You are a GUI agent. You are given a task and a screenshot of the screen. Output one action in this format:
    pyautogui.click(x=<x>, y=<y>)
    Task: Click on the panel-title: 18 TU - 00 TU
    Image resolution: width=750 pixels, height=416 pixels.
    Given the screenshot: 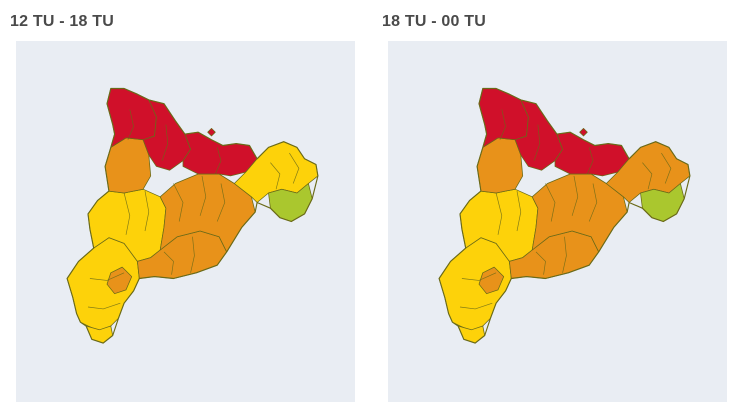 What is the action you would take?
    pyautogui.click(x=434, y=21)
    